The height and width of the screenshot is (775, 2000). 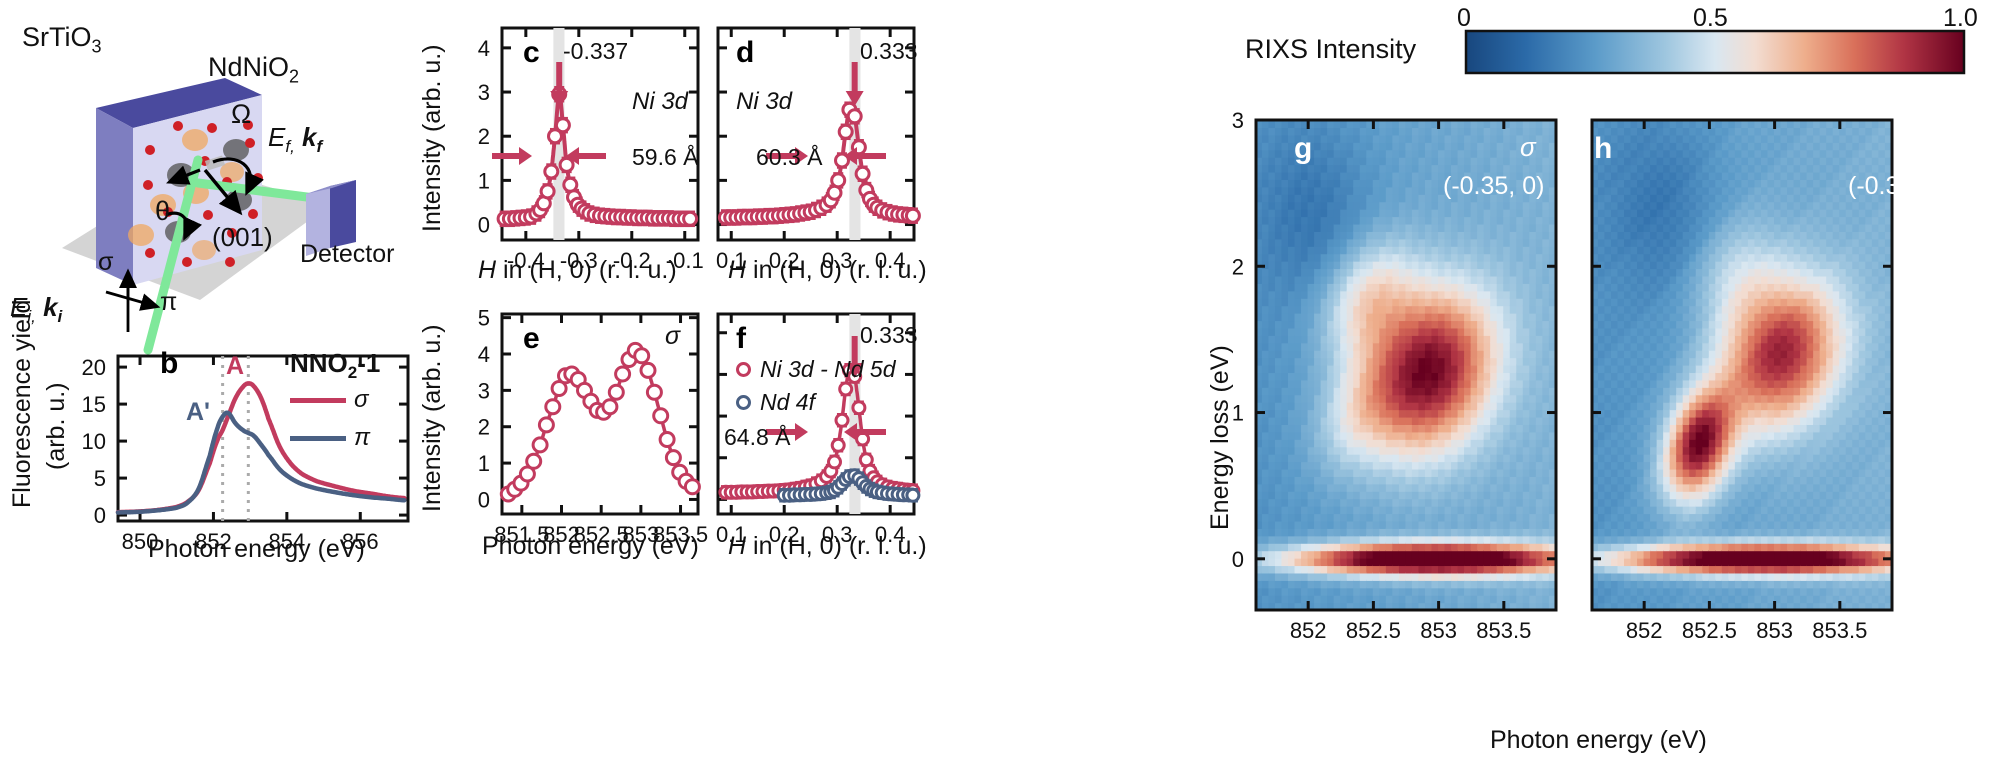 I want to click on colorbar-tick-05: 0.5, so click(x=1710, y=18).